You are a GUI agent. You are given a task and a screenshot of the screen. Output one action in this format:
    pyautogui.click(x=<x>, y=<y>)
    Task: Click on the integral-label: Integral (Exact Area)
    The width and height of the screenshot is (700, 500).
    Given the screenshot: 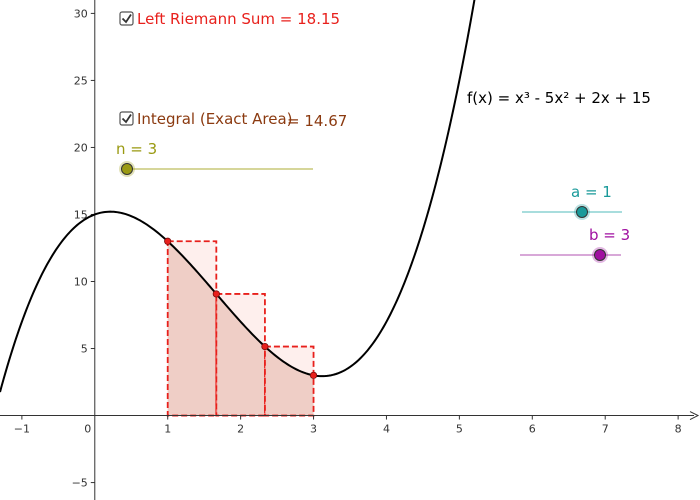 What is the action you would take?
    pyautogui.click(x=215, y=119)
    